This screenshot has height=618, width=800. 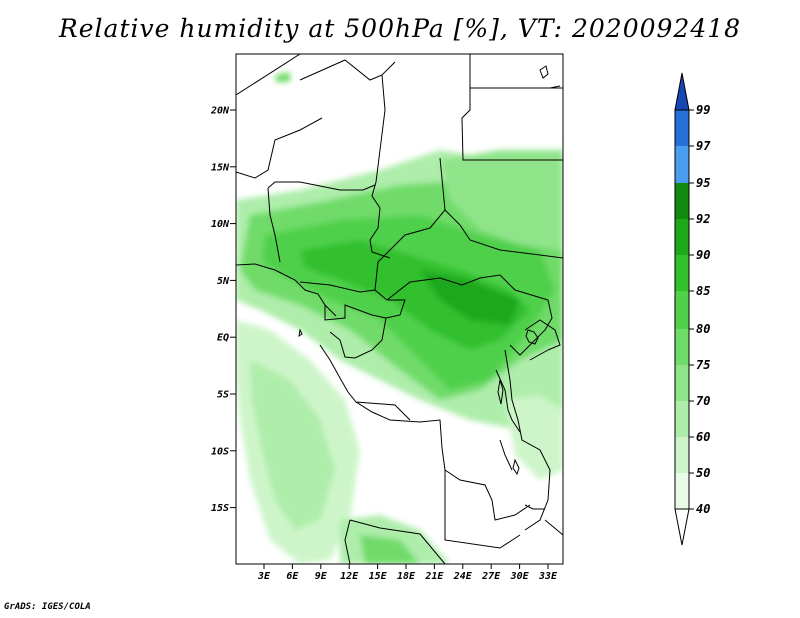 What do you see at coordinates (703, 473) in the screenshot?
I see `colorbar-label: 50` at bounding box center [703, 473].